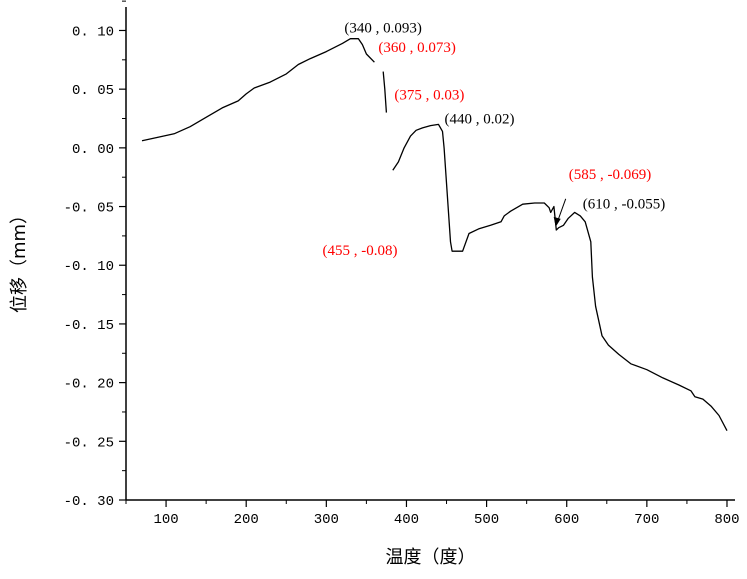 Image resolution: width=747 pixels, height=579 pixels. I want to click on y-tick-label: -0. 05, so click(89, 209).